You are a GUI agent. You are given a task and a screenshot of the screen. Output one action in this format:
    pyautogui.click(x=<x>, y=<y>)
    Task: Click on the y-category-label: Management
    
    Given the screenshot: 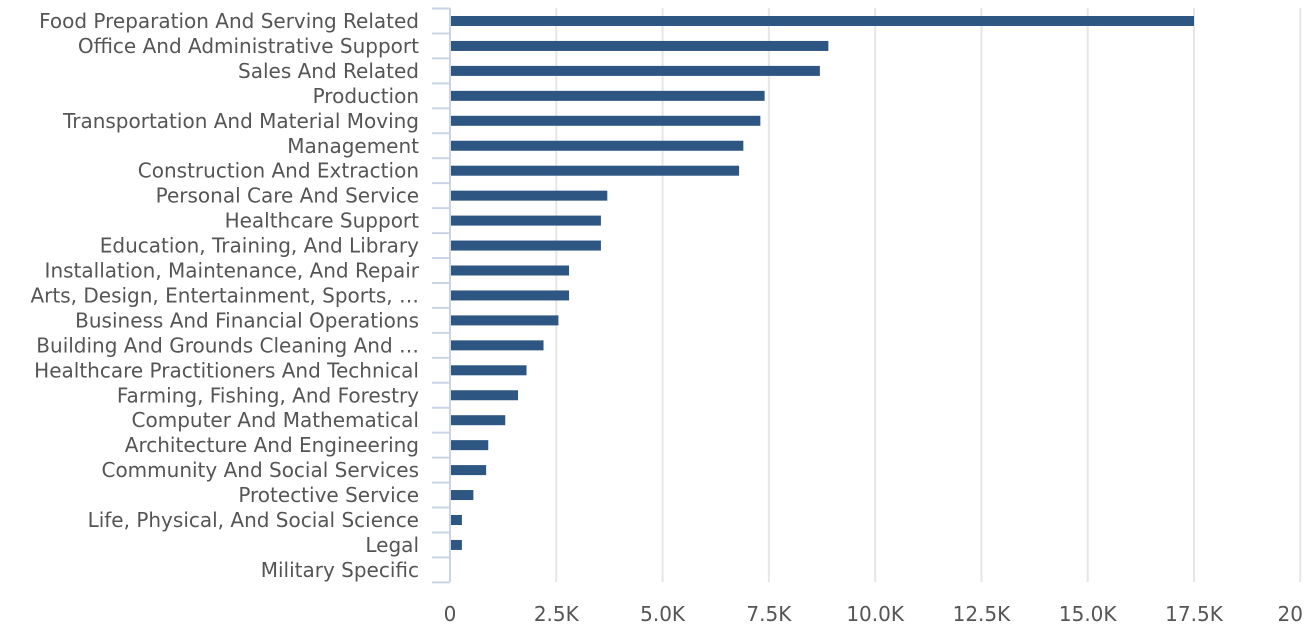 What is the action you would take?
    pyautogui.click(x=353, y=146)
    